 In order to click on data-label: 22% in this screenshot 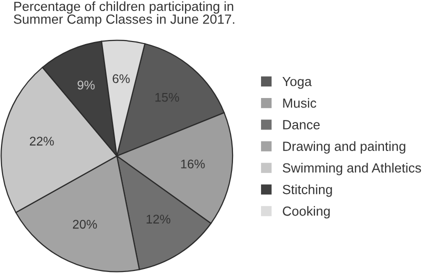, I will do `click(42, 141)`.